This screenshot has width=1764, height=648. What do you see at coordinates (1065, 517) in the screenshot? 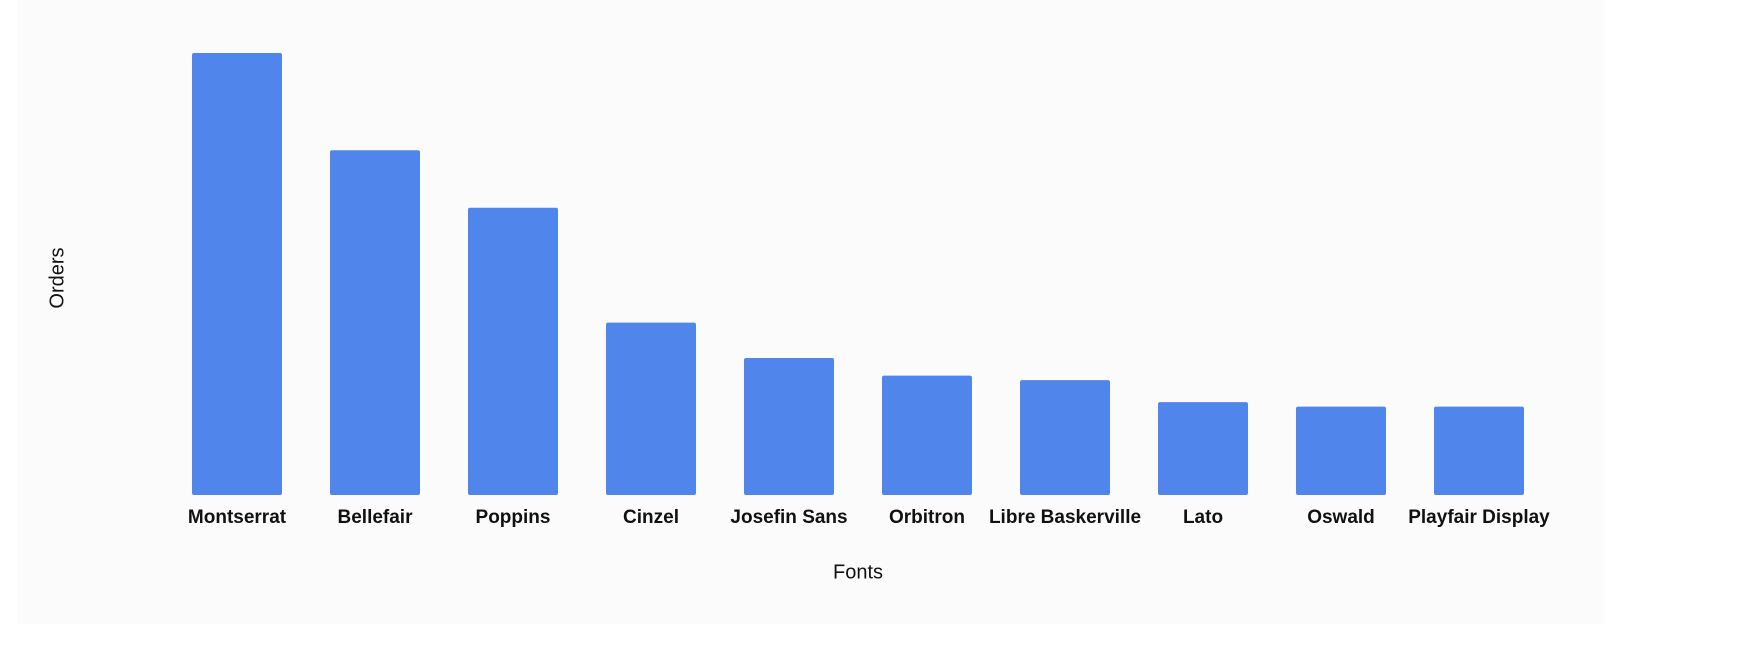
I see `x-tick-label: Libre Baskerville` at bounding box center [1065, 517].